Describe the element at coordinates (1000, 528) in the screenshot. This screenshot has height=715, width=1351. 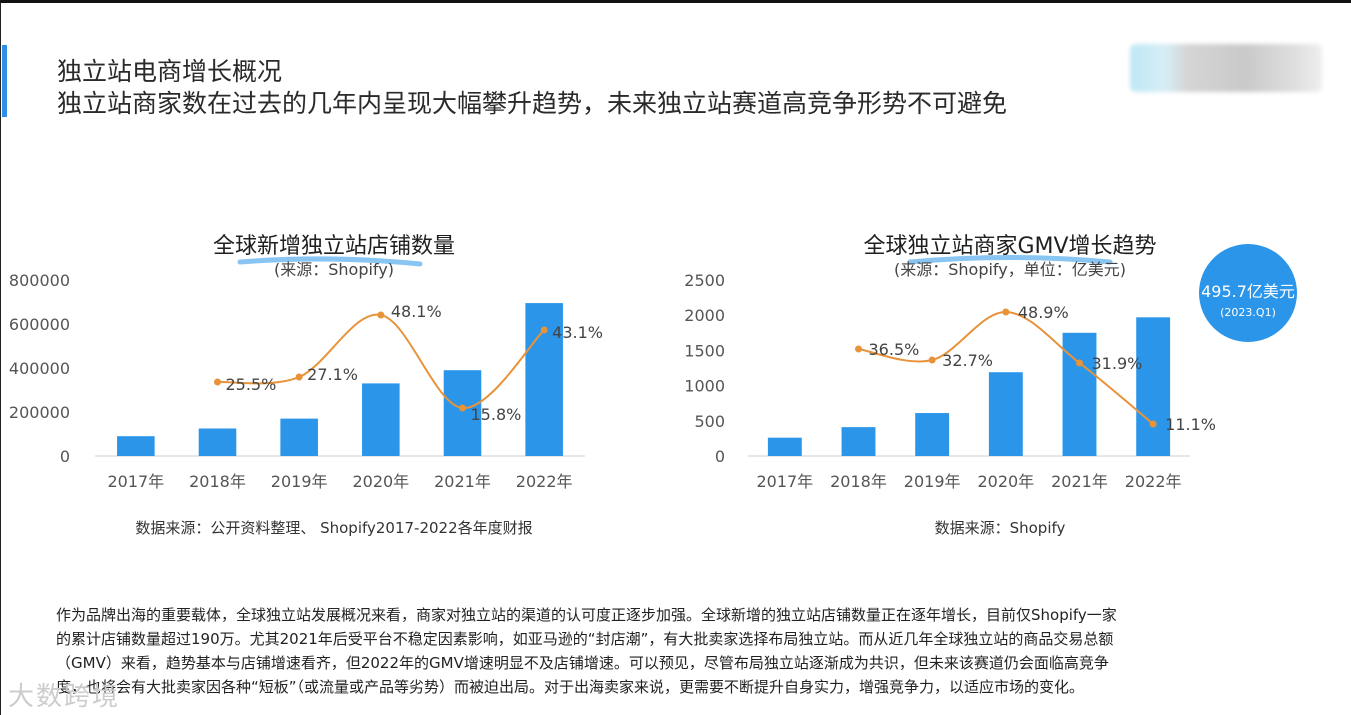
I see `chart-right-source: 数据来源：Shopify` at that location.